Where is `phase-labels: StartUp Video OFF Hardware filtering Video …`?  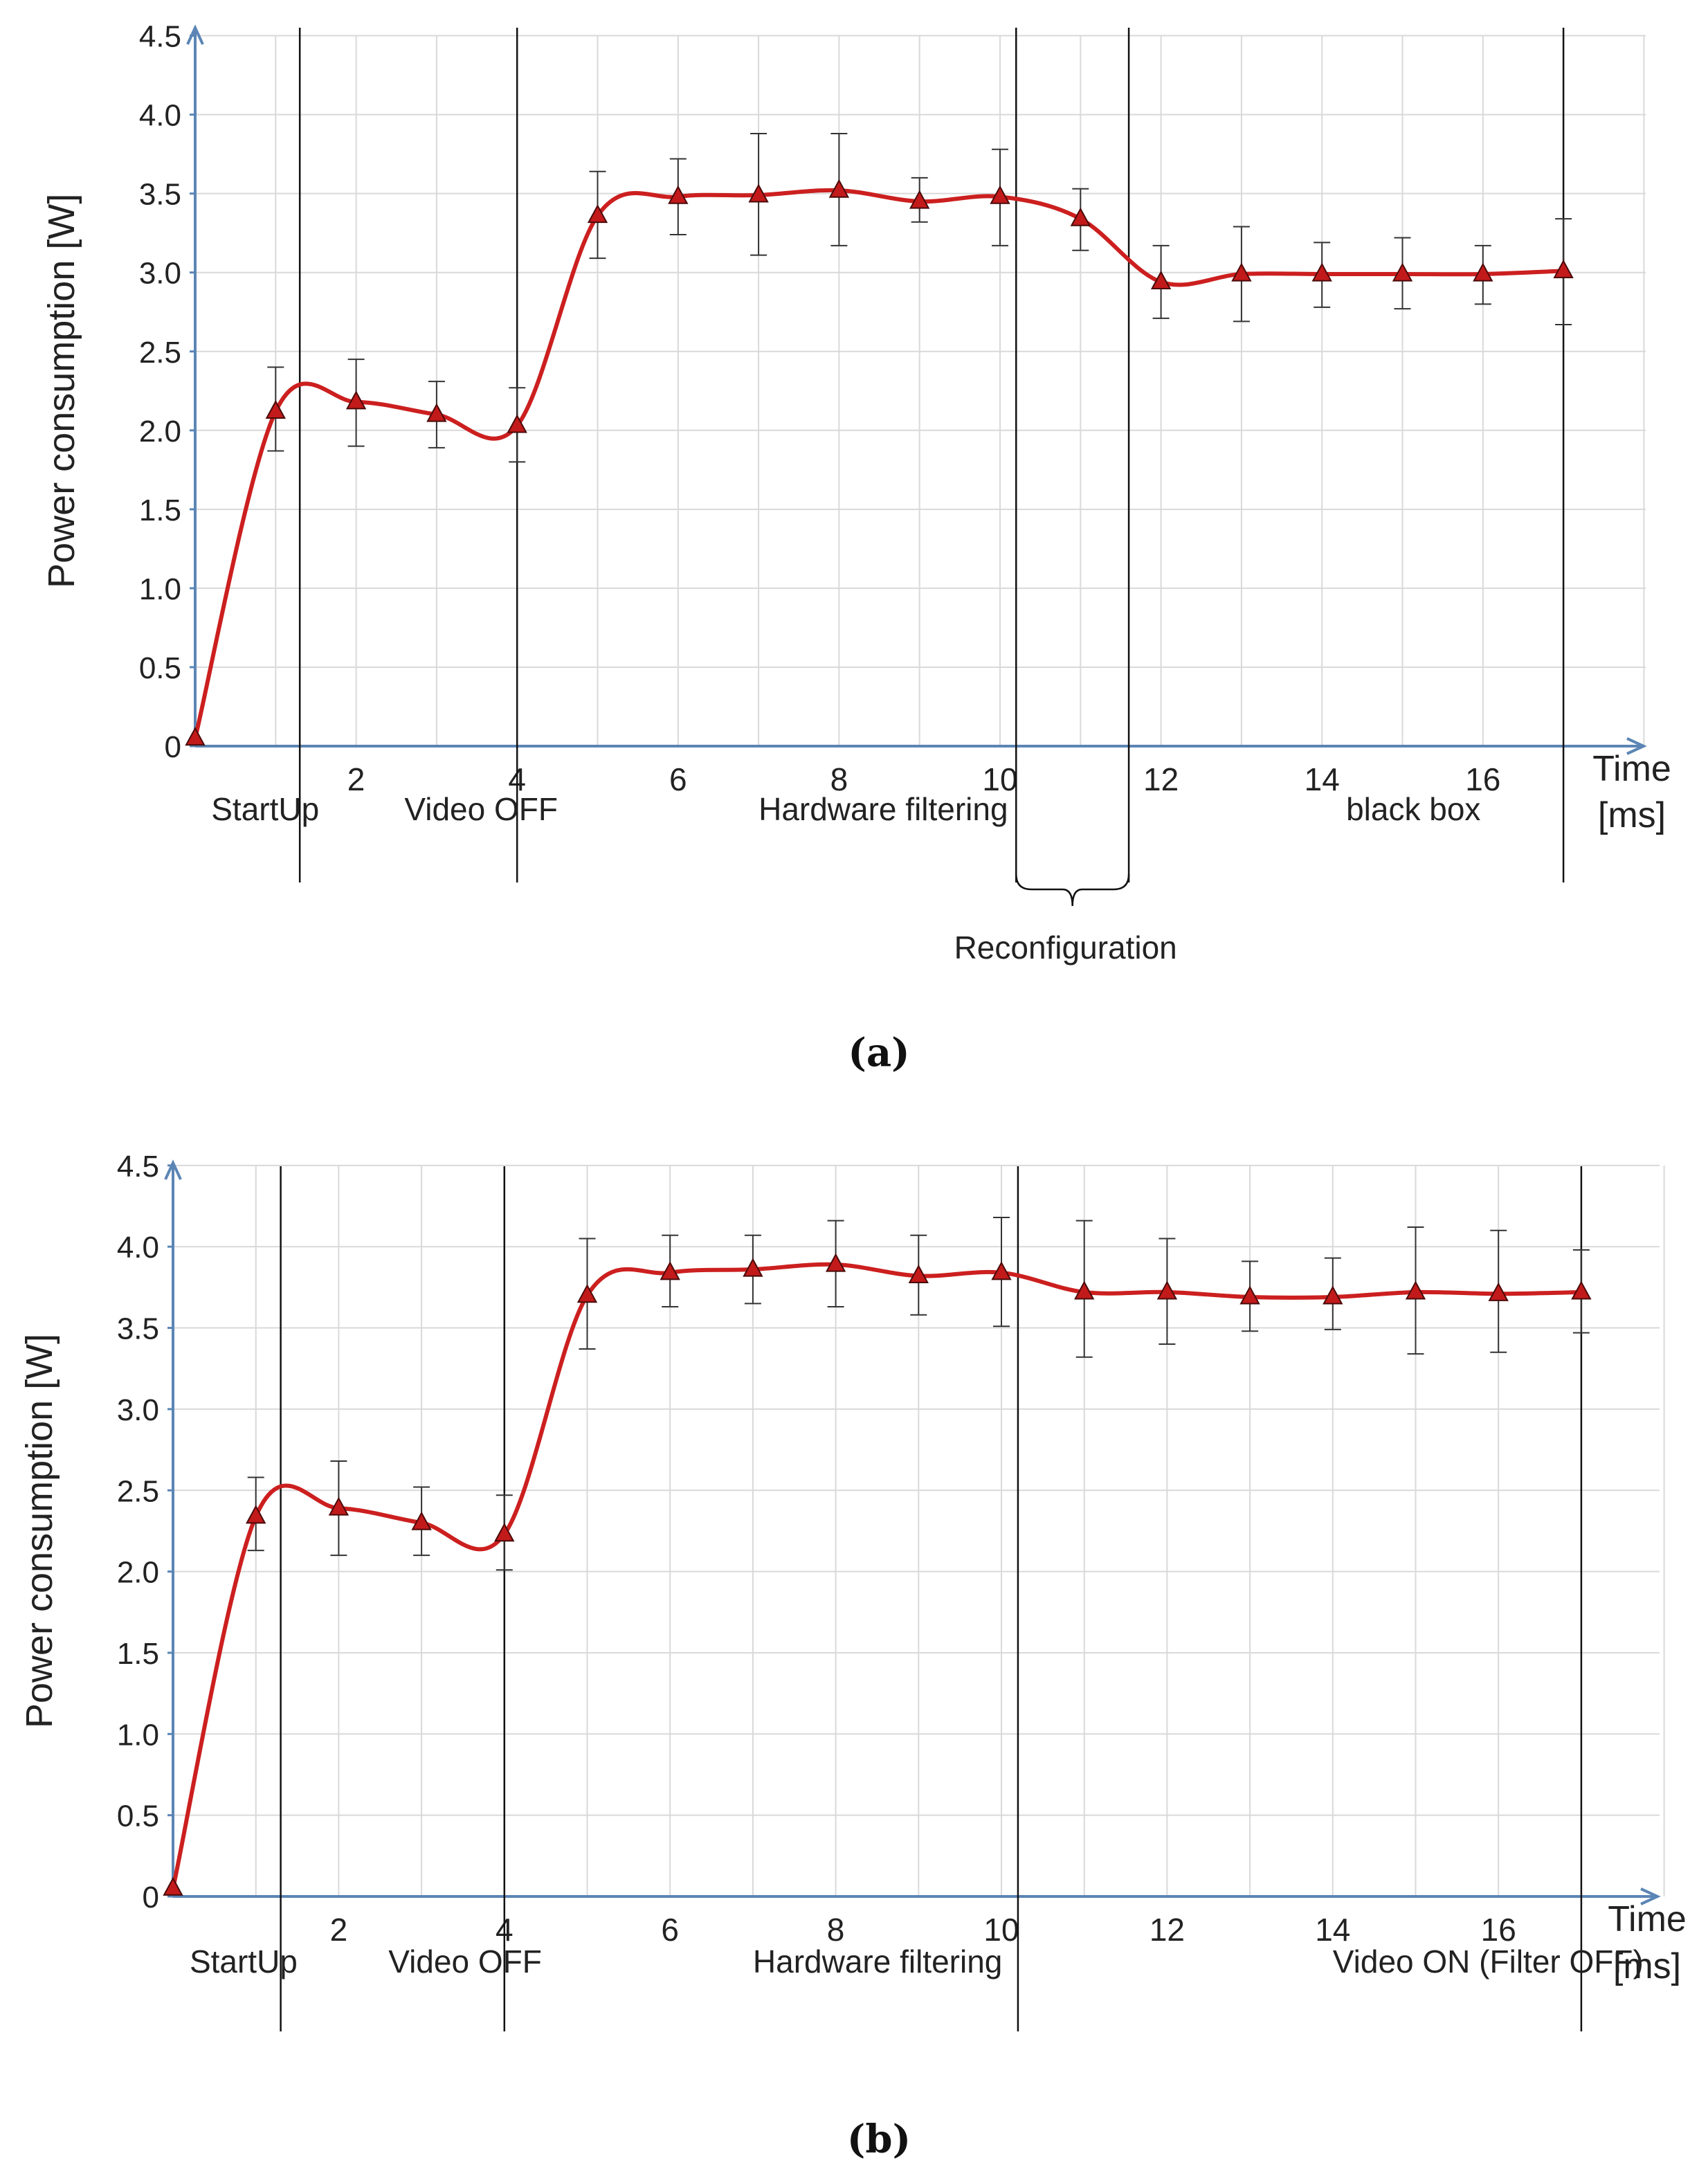 phase-labels: StartUp Video OFF Hardware filtering Video … is located at coordinates (917, 1962).